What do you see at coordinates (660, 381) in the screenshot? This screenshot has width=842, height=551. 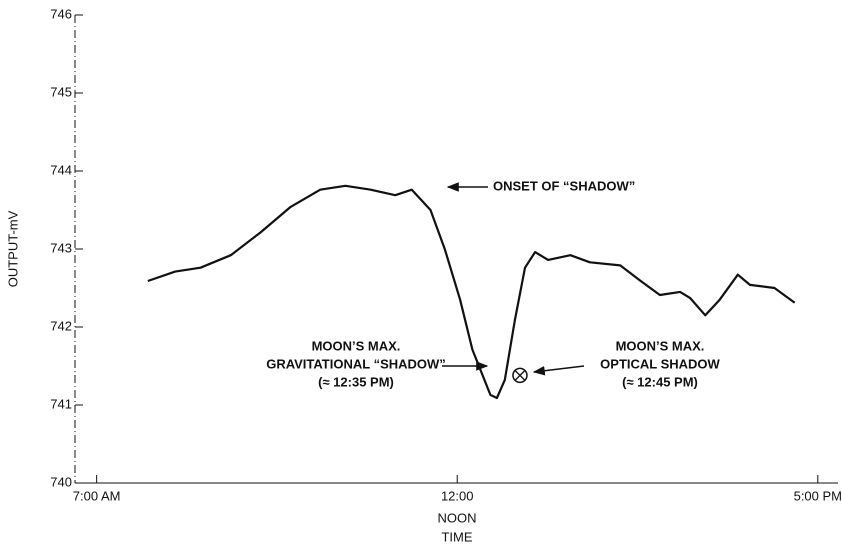 I see `annotation: (≈ 12:45 PM)` at bounding box center [660, 381].